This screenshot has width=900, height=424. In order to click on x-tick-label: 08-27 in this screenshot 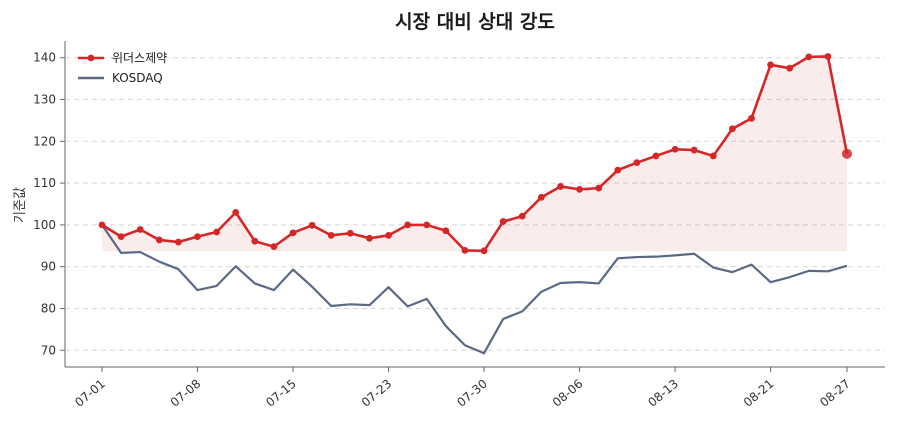, I will do `click(835, 393)`.